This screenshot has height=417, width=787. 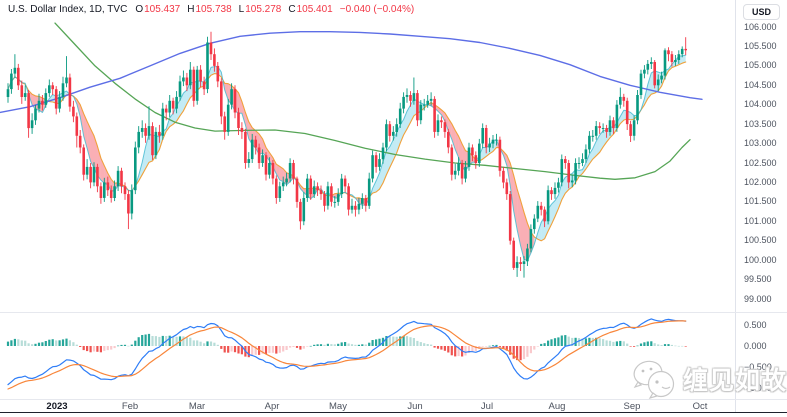 I want to click on open-label: O, so click(x=139, y=9).